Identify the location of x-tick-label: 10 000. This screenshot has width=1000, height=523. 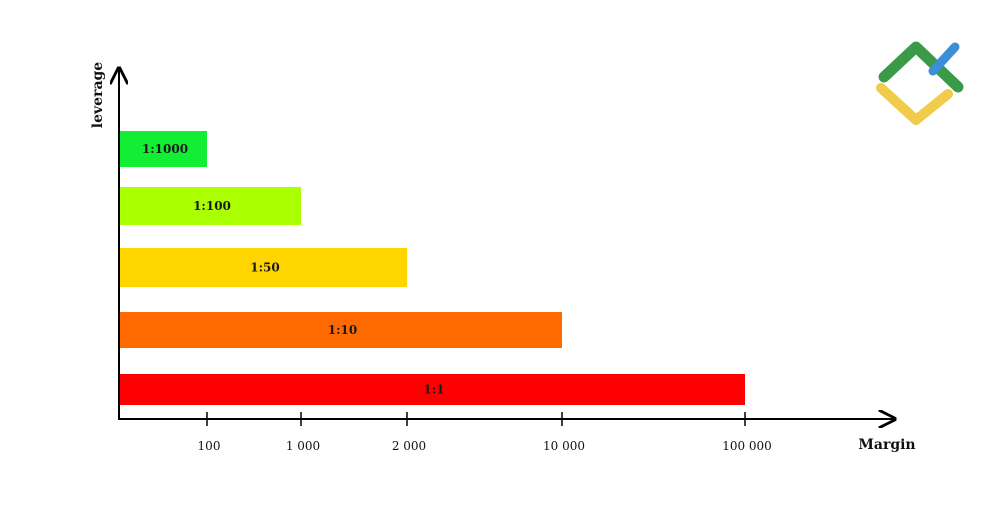
(564, 446).